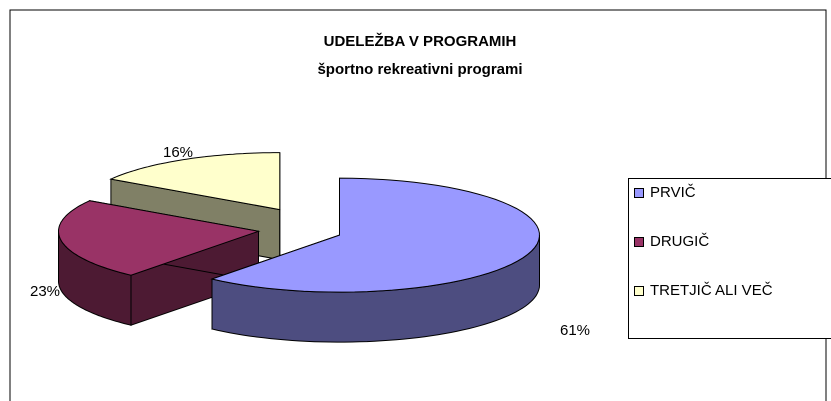 This screenshot has width=831, height=401. I want to click on data-label: 23%, so click(45, 291).